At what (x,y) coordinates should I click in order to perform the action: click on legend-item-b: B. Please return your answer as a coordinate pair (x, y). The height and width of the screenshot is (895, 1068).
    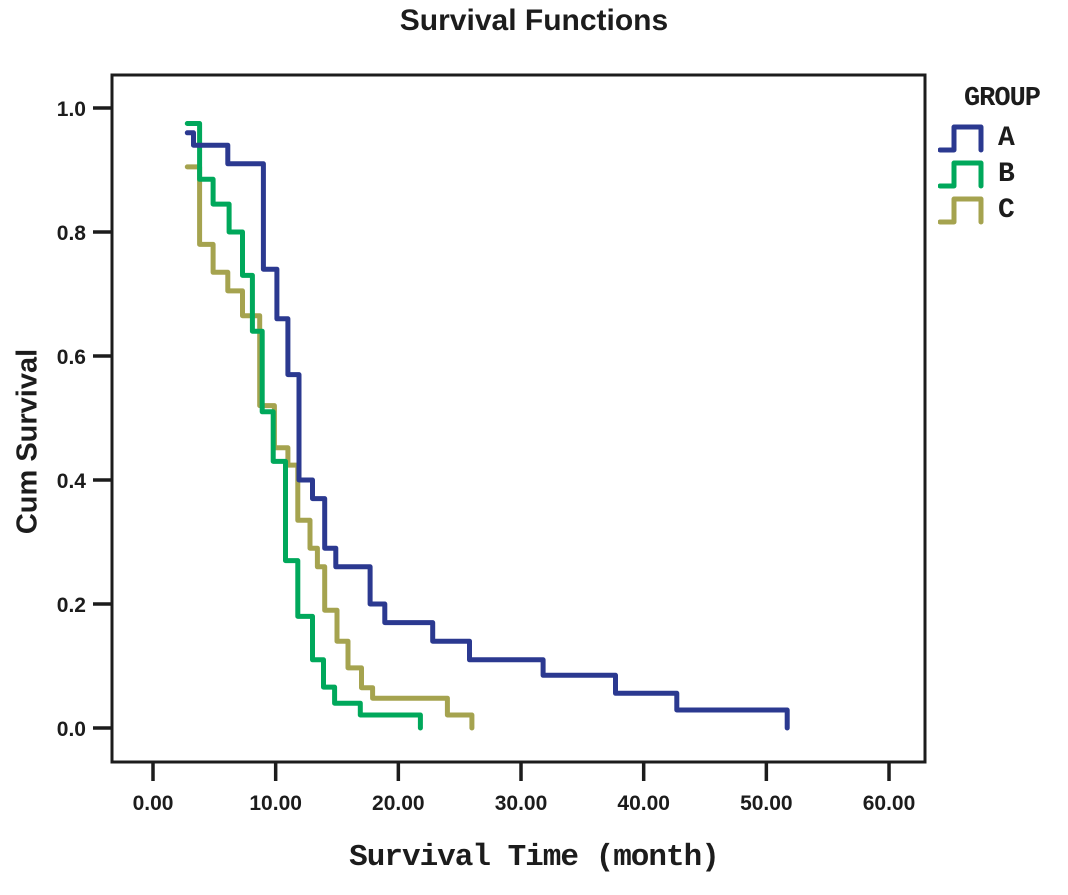
    Looking at the image, I should click on (1002, 174).